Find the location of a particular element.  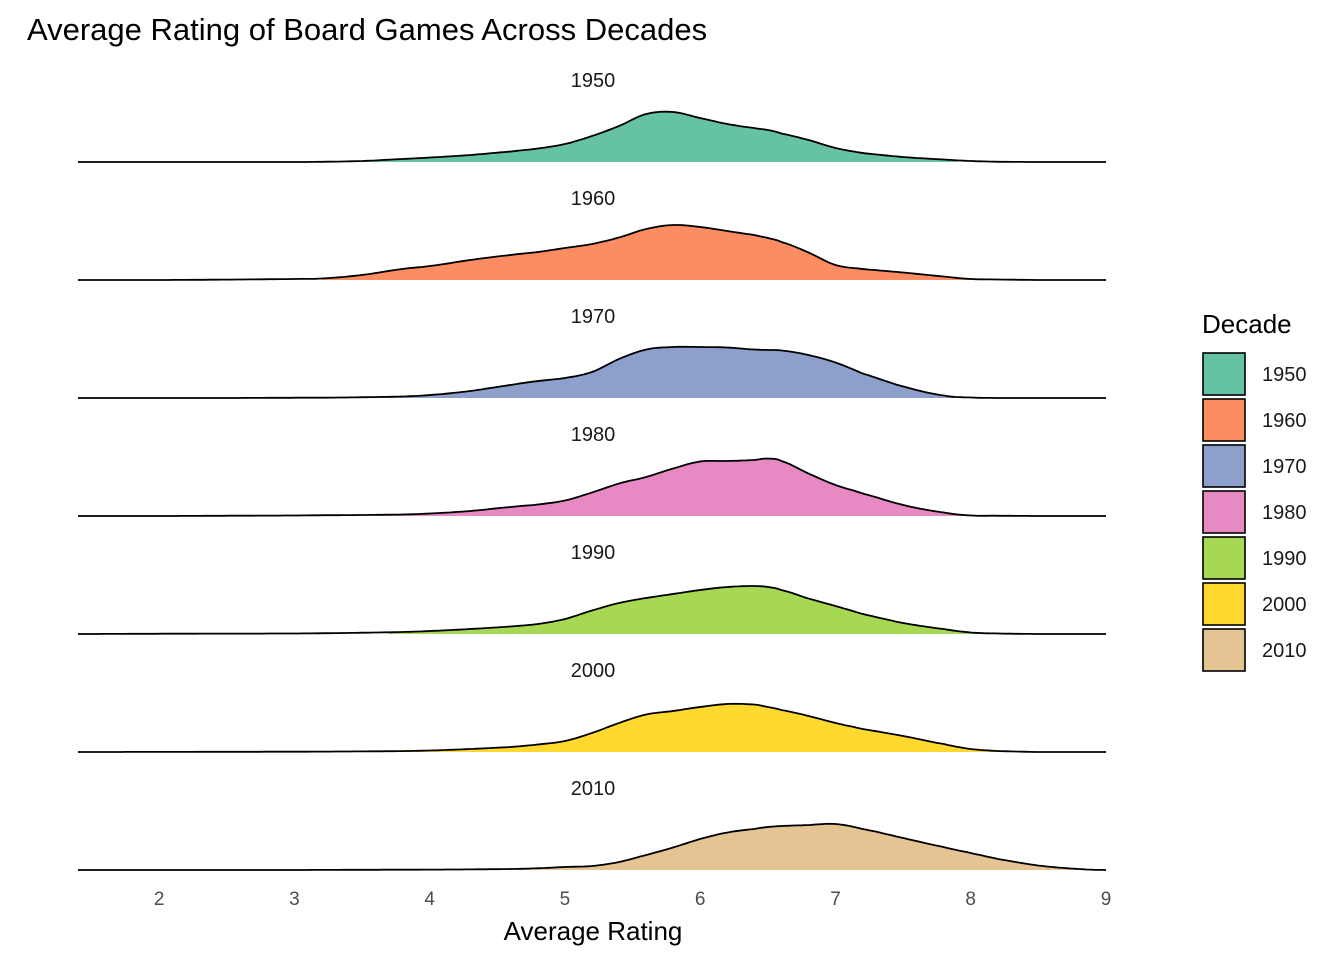

density-line-1980 is located at coordinates (592, 487).